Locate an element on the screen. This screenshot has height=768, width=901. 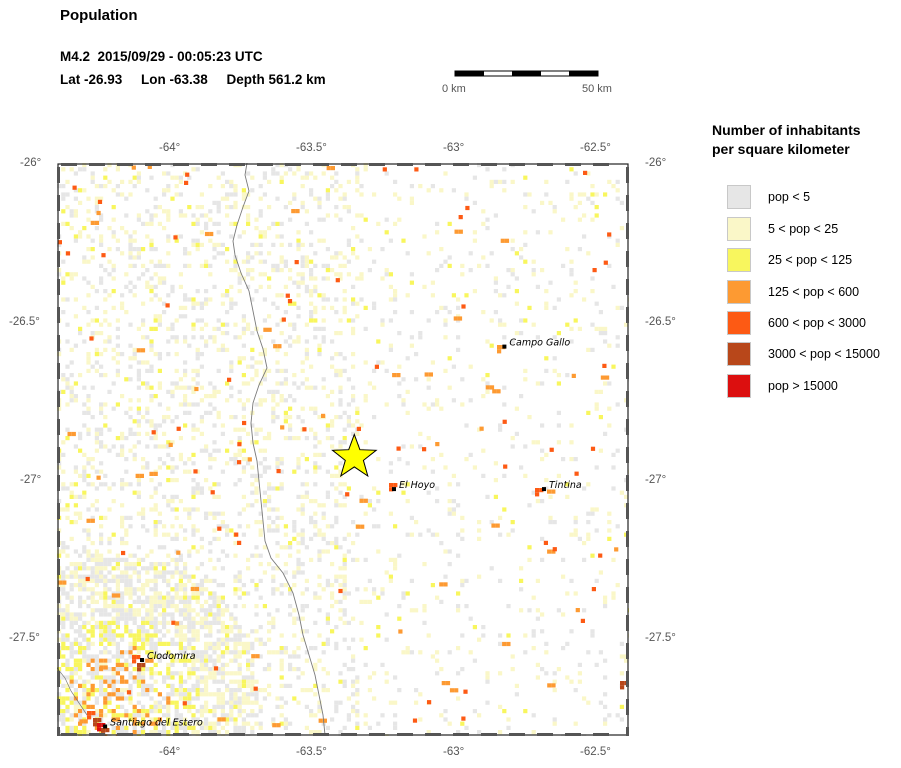
legend-label: pop > 15000 is located at coordinates (803, 386).